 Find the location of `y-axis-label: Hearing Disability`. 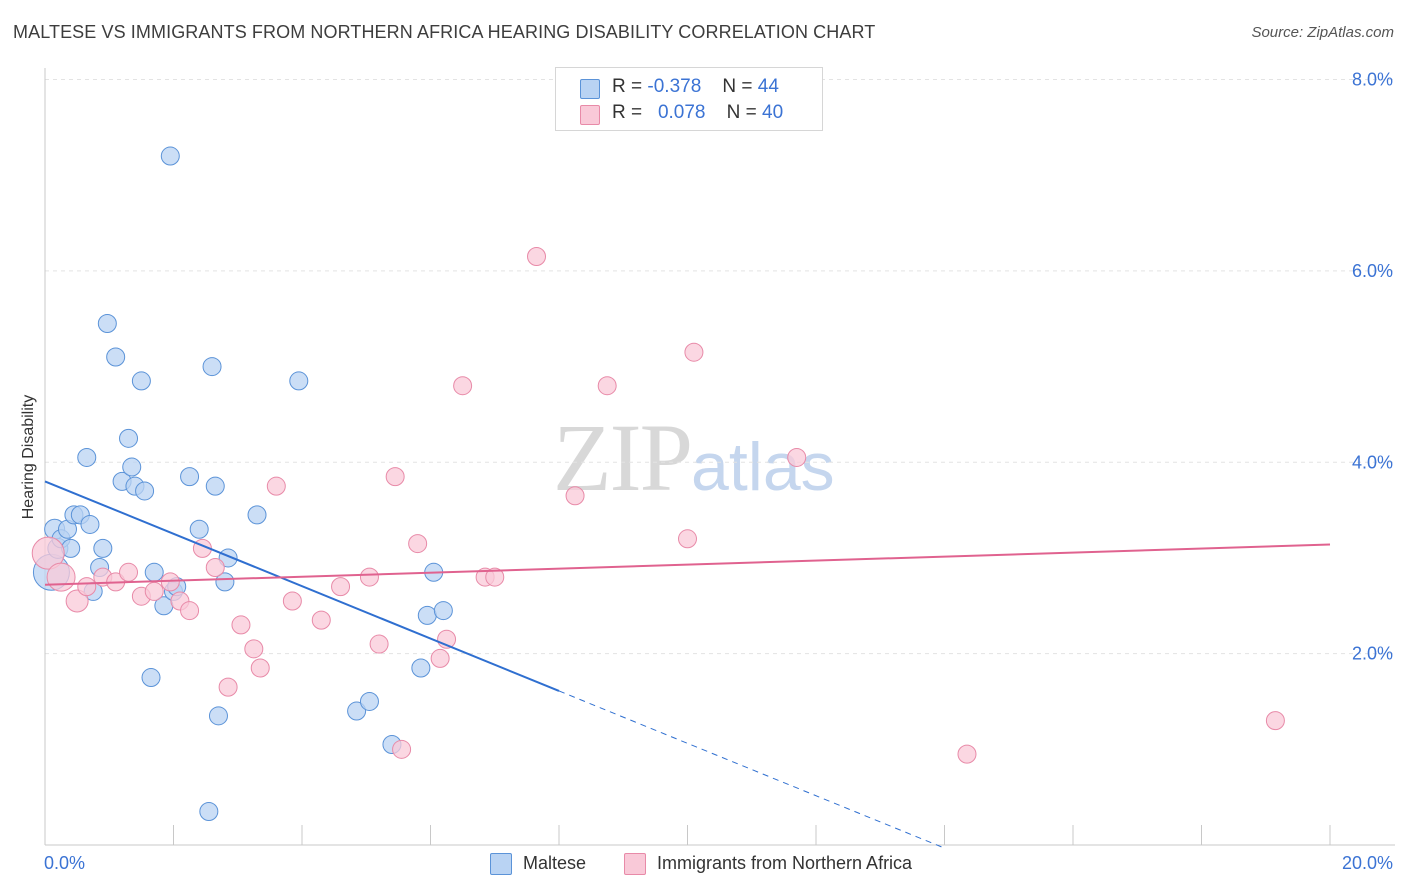

y-axis-label: Hearing Disability is located at coordinates (28, 457).